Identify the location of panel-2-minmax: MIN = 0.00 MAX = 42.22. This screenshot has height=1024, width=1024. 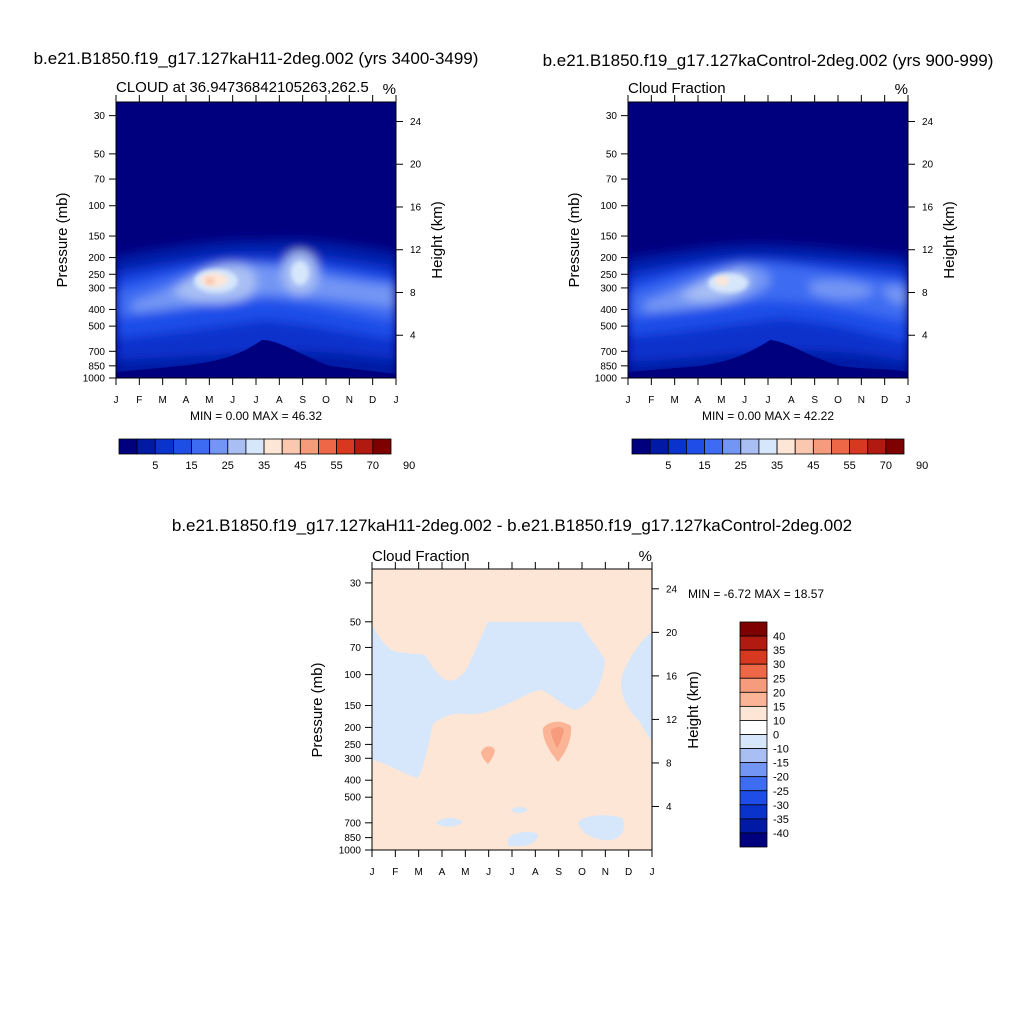
(768, 416).